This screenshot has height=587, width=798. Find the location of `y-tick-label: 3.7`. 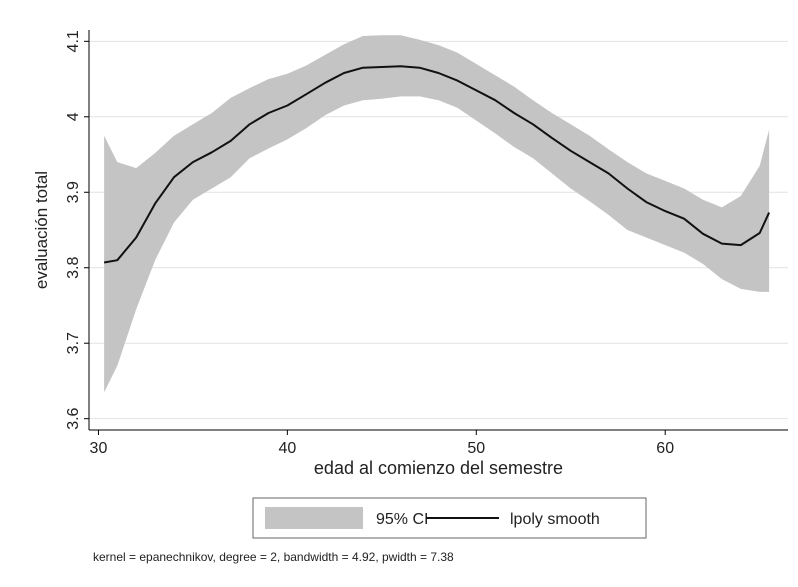

y-tick-label: 3.7 is located at coordinates (73, 343).